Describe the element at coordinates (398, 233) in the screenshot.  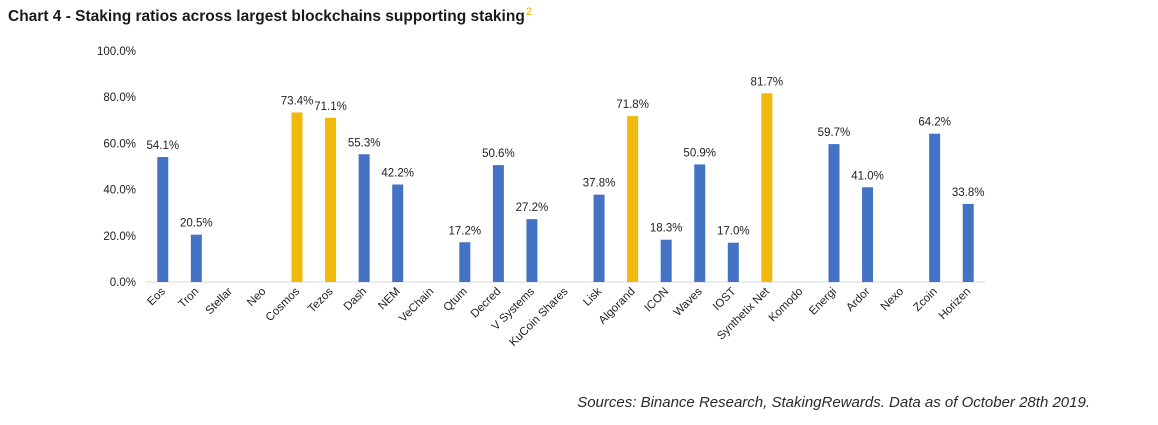
I see `bar-nem` at that location.